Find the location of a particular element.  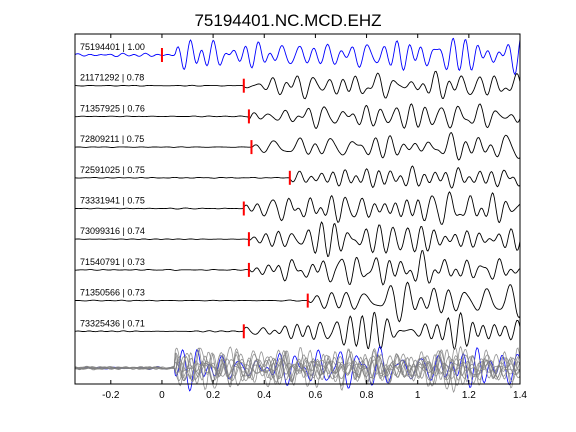

x-tick-label: 1.4 is located at coordinates (520, 395).